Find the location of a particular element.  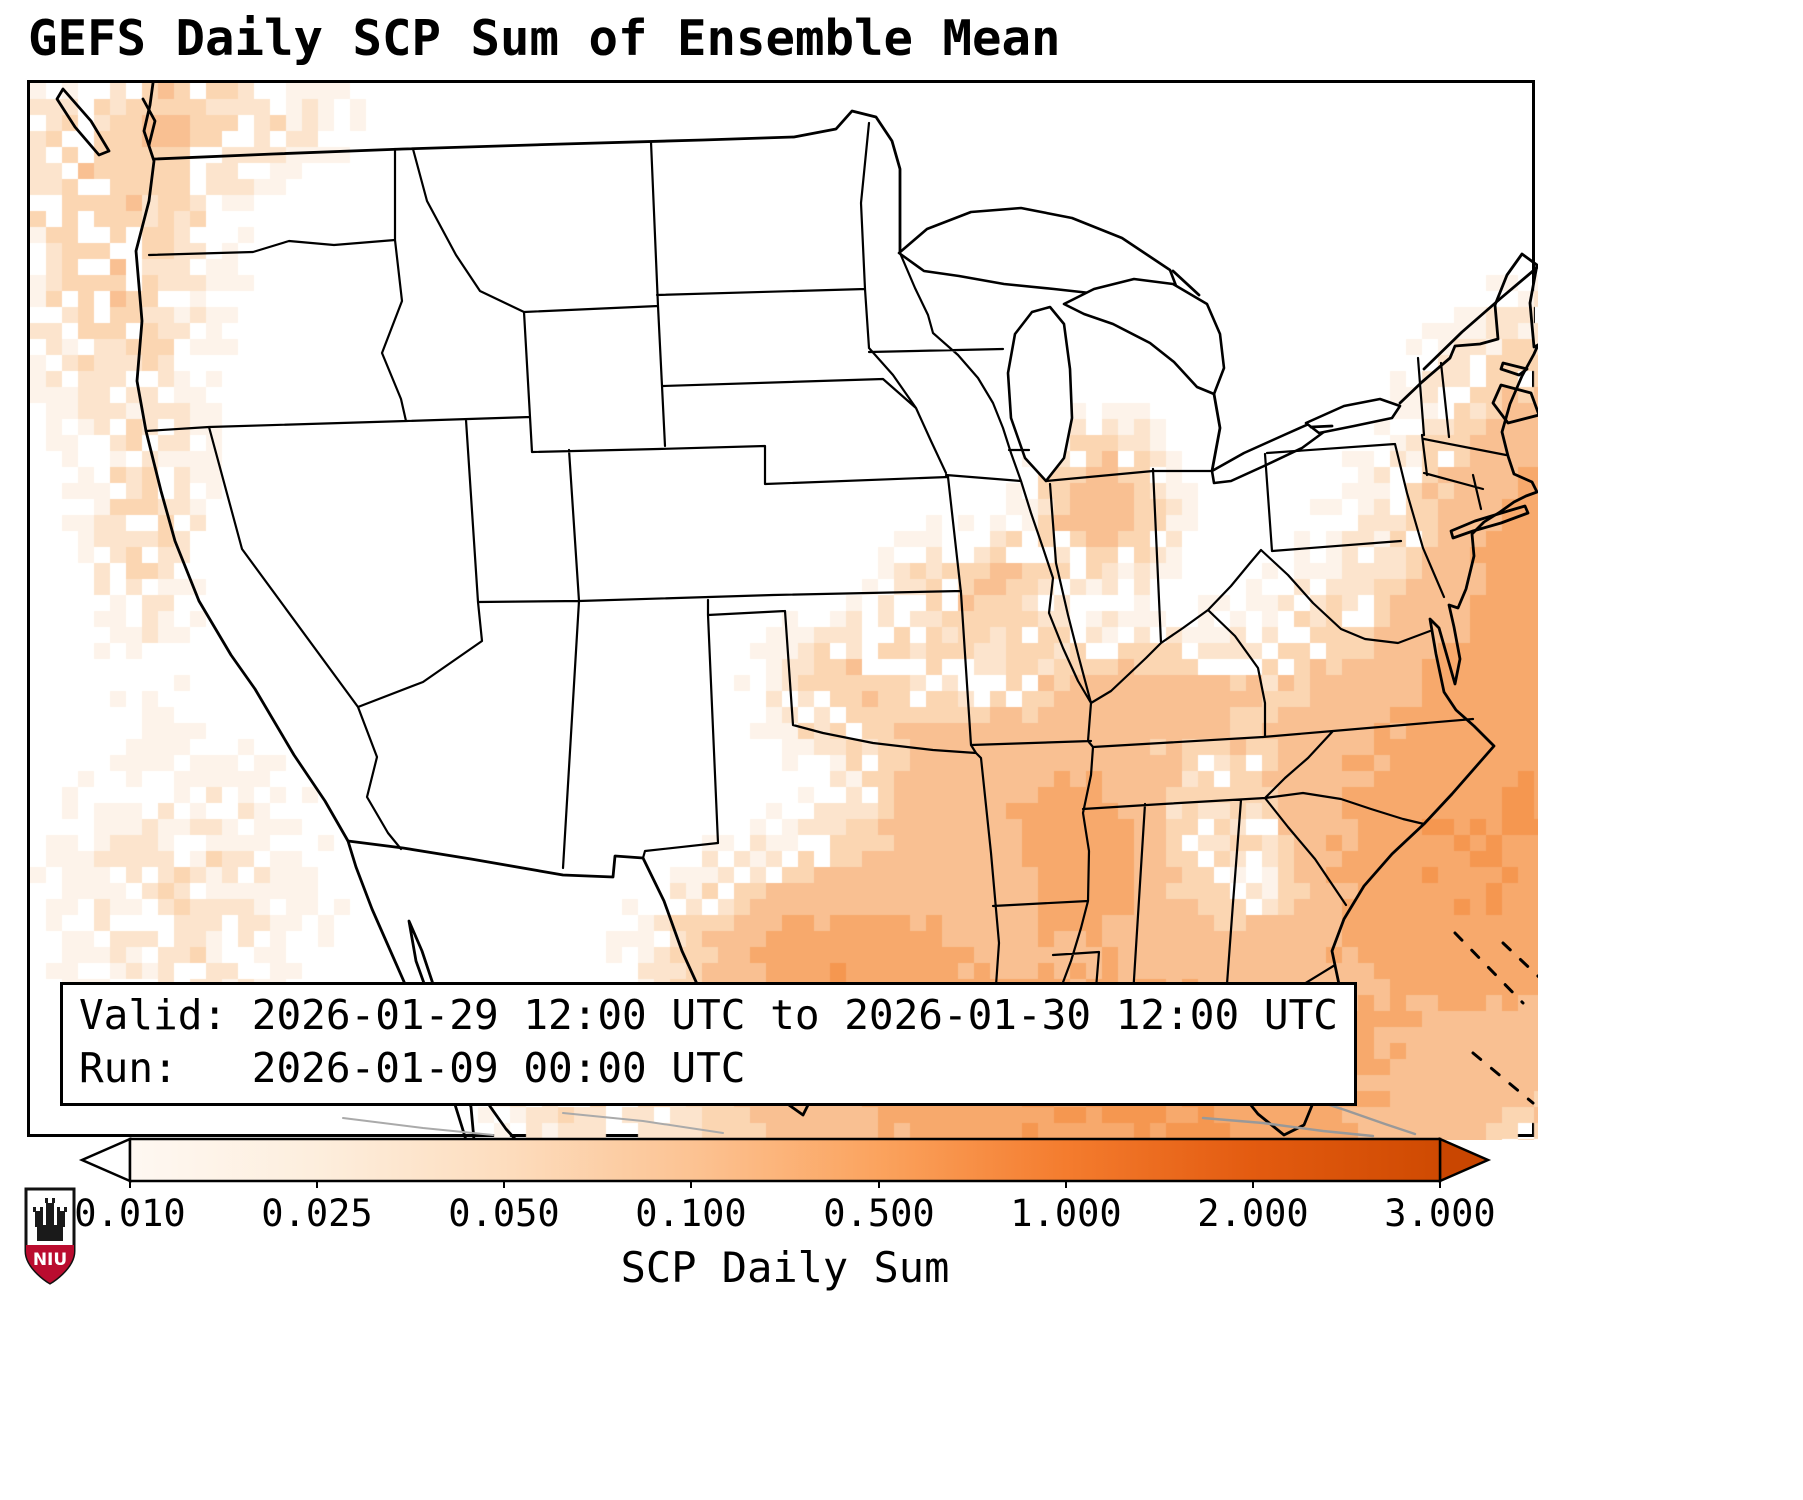

run-time-text: Run: 2026-01-09 00:00 UTC is located at coordinates (412, 1068).